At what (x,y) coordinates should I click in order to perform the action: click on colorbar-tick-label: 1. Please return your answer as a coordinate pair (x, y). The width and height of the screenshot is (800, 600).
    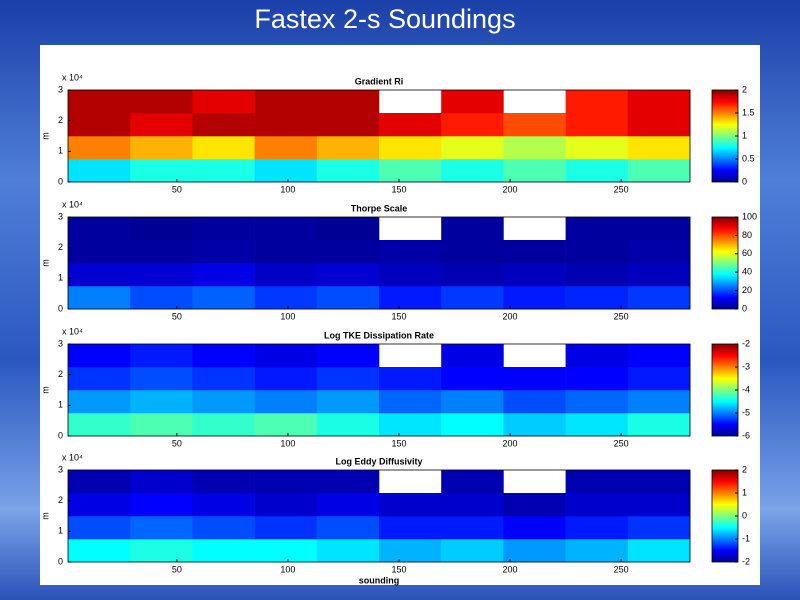
    Looking at the image, I should click on (744, 492).